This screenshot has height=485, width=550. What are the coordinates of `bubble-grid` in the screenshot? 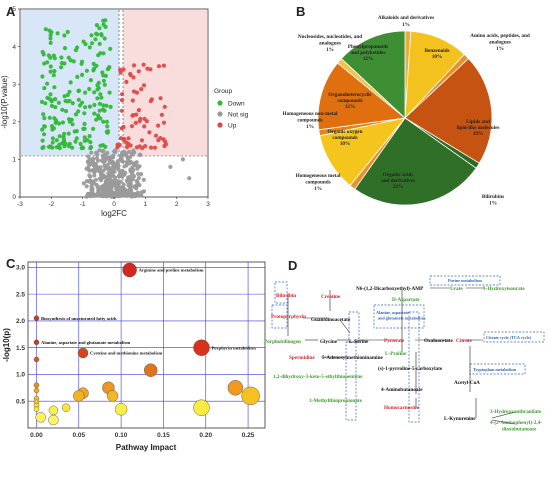 It's located at (146, 345).